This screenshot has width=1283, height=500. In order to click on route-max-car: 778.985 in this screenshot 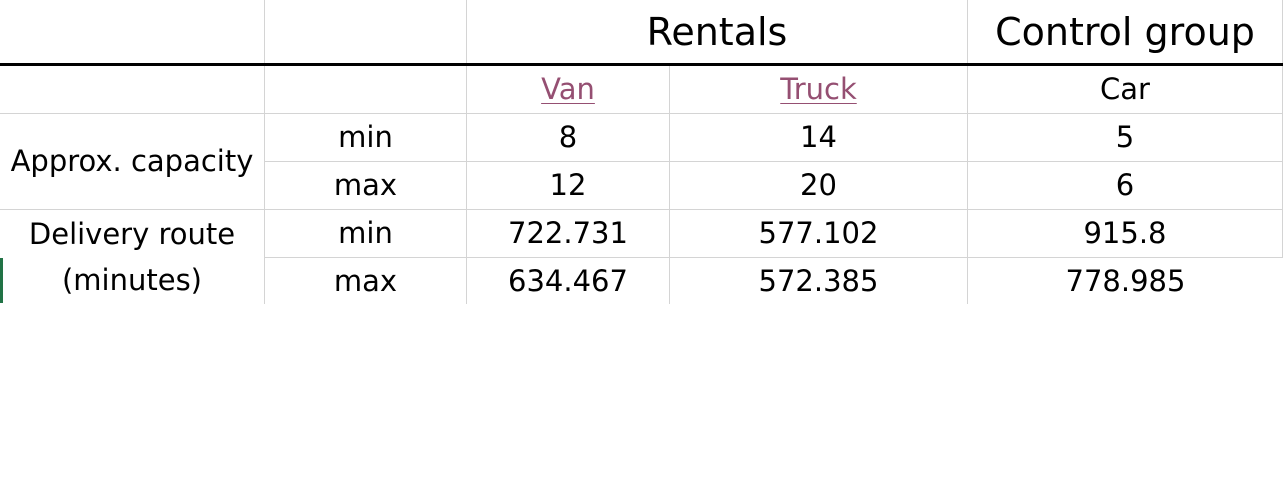, I will do `click(1125, 280)`.